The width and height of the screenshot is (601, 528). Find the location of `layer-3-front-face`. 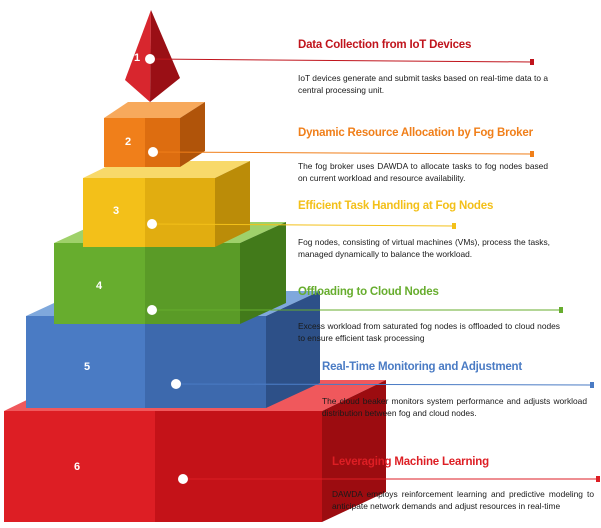

layer-3-front-face is located at coordinates (114, 212).